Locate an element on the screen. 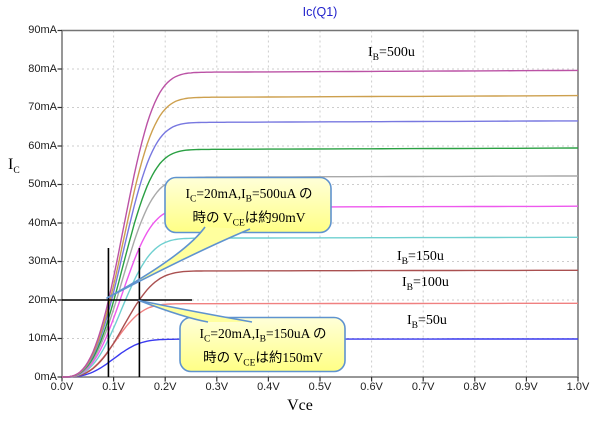 This screenshot has height=429, width=600. y-tick-label: 30mA is located at coordinates (42, 261).